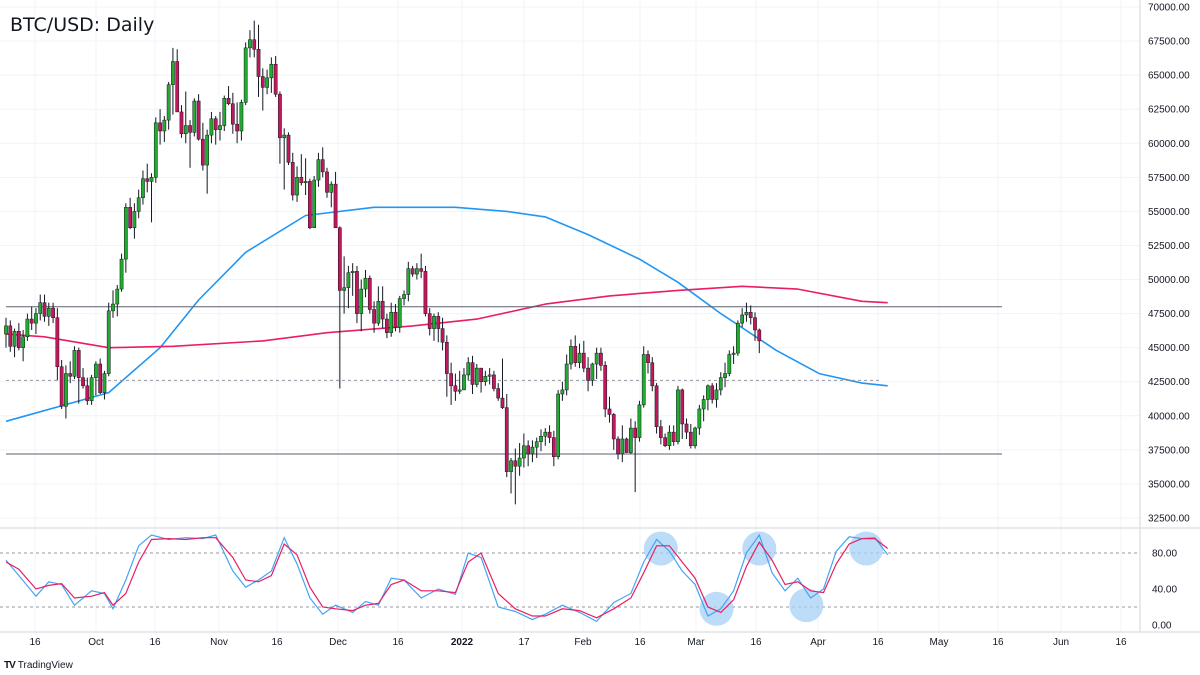  I want to click on time-tick-label: Jun, so click(1061, 642).